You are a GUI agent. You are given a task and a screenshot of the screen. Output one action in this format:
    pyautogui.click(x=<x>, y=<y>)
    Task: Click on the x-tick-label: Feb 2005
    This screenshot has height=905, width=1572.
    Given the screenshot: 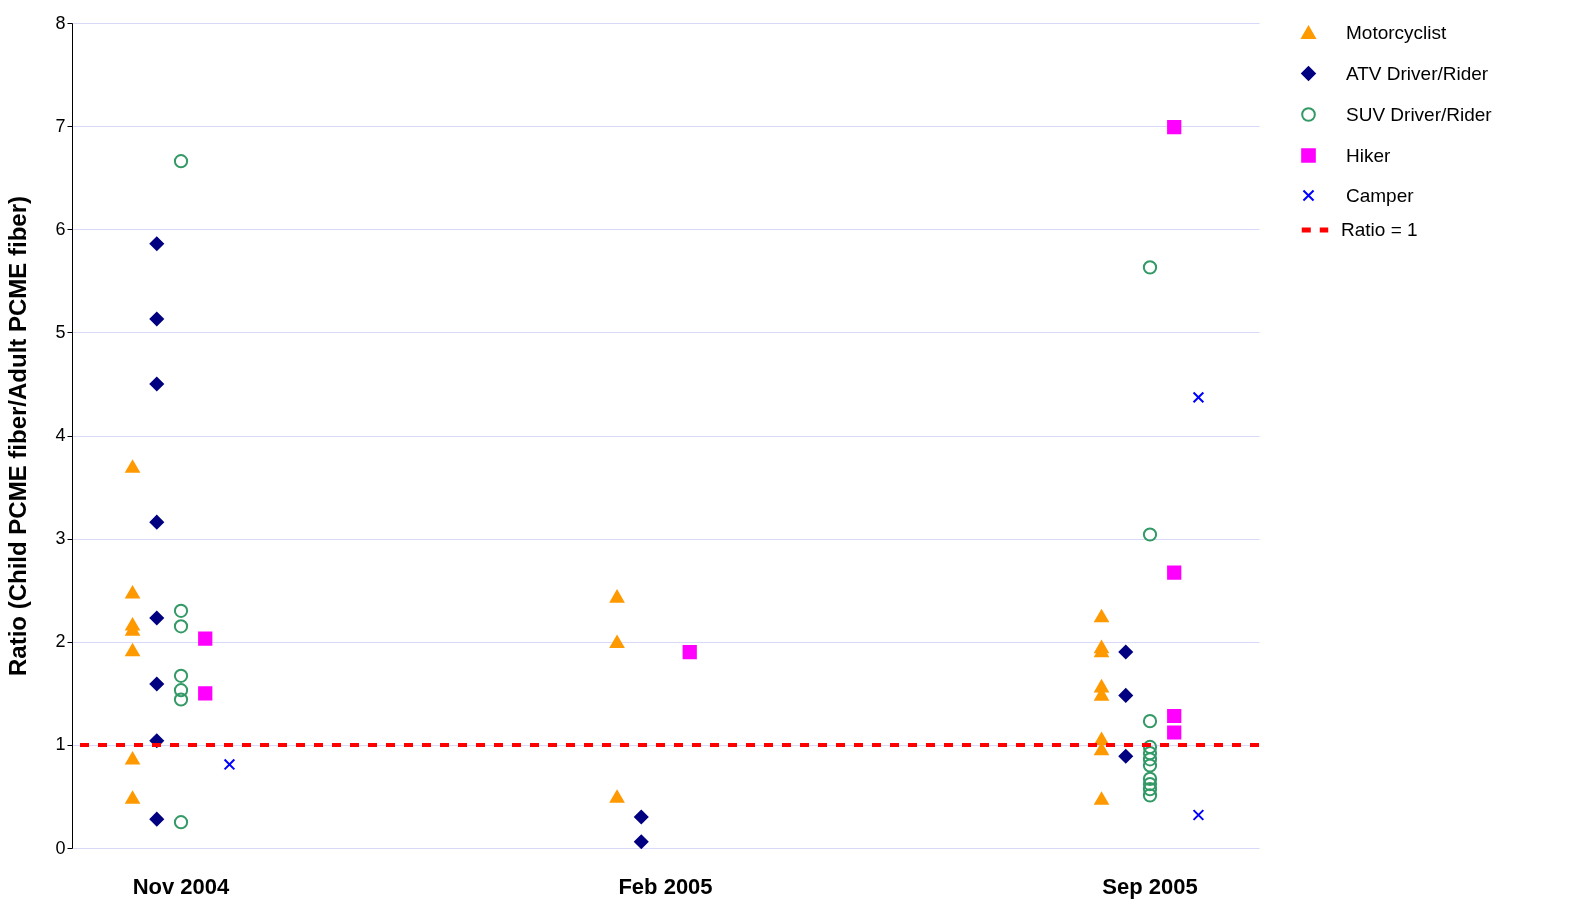 What is the action you would take?
    pyautogui.click(x=665, y=886)
    